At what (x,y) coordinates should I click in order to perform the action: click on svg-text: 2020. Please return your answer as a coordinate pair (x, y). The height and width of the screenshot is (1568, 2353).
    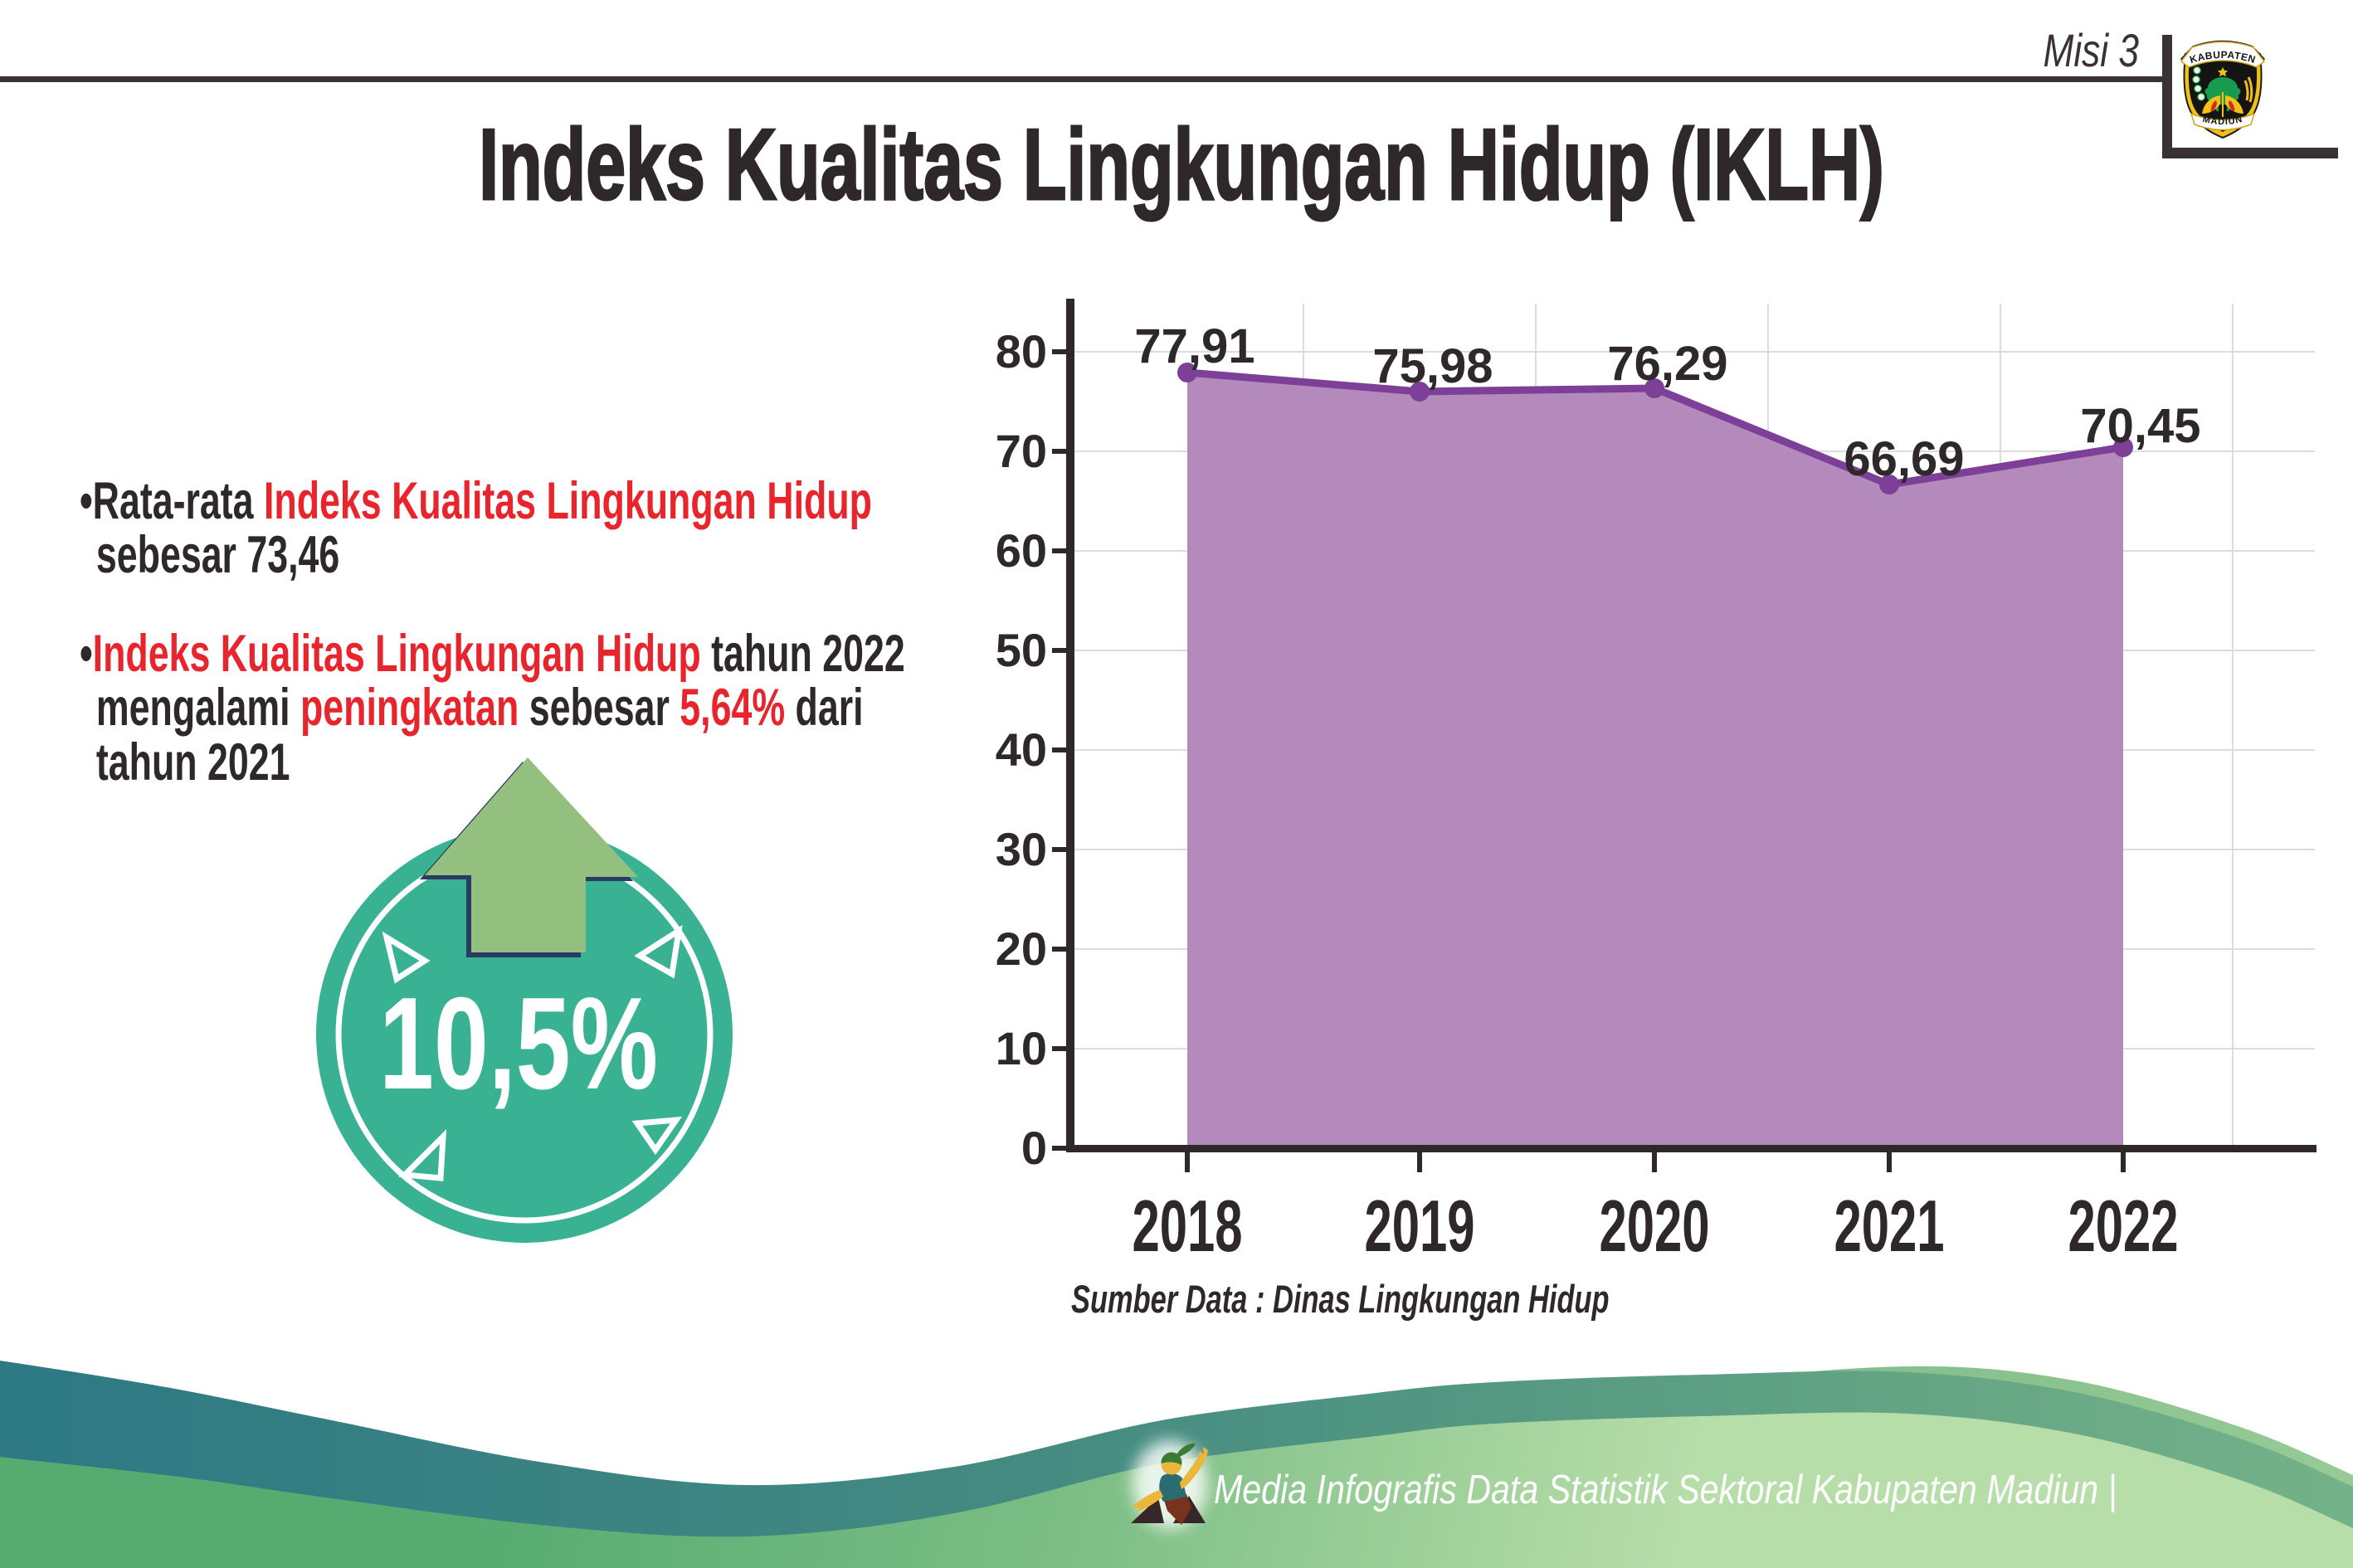
    Looking at the image, I should click on (1654, 1225).